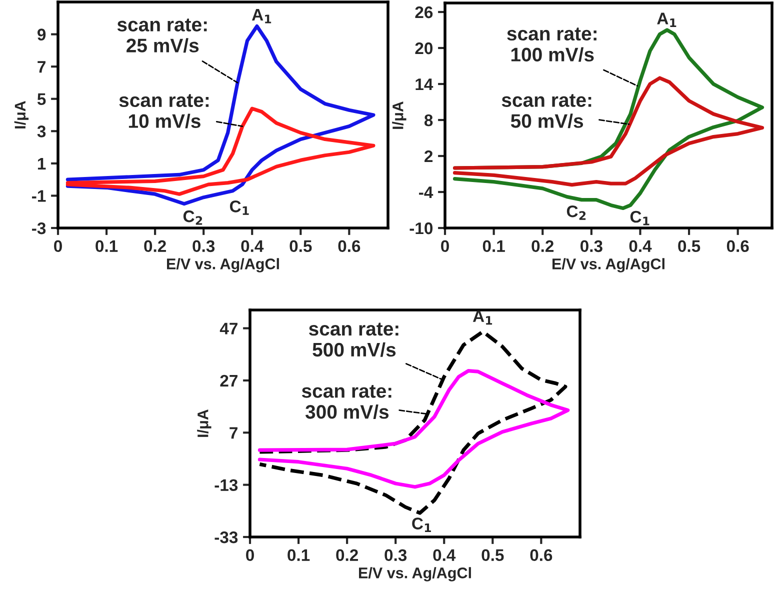 Image resolution: width=779 pixels, height=599 pixels. Describe the element at coordinates (229, 328) in the screenshot. I see `y-tick-label: 47` at that location.